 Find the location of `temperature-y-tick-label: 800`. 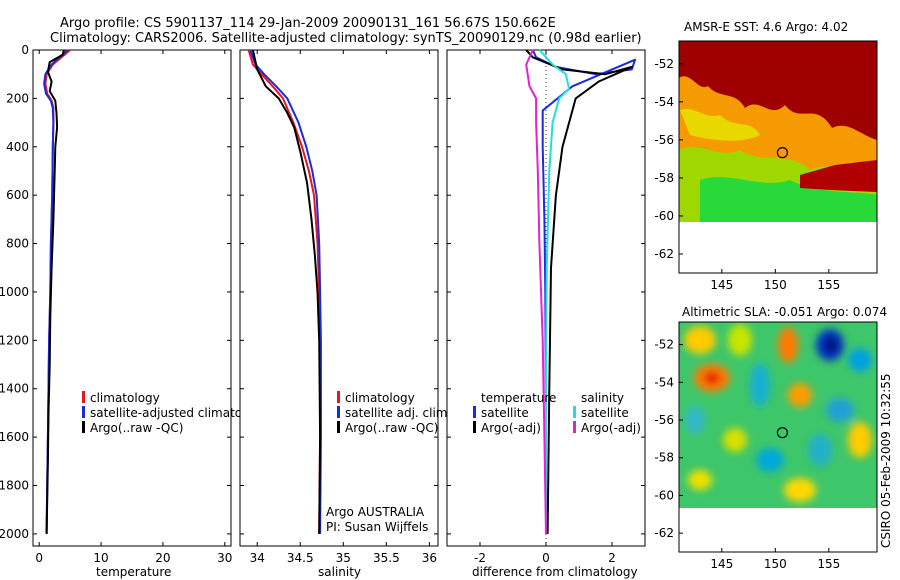

temperature-y-tick-label: 800 is located at coordinates (17, 244).